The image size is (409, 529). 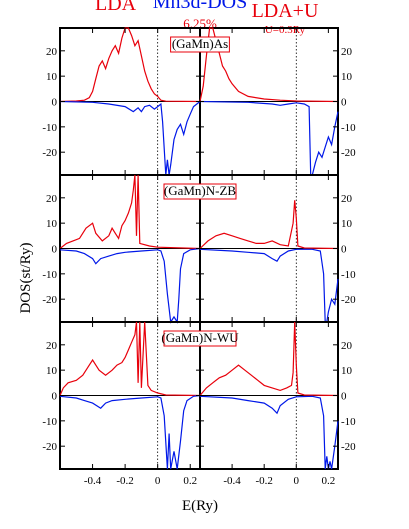 What do you see at coordinates (116, 7) in the screenshot?
I see `left-title: LDA` at bounding box center [116, 7].